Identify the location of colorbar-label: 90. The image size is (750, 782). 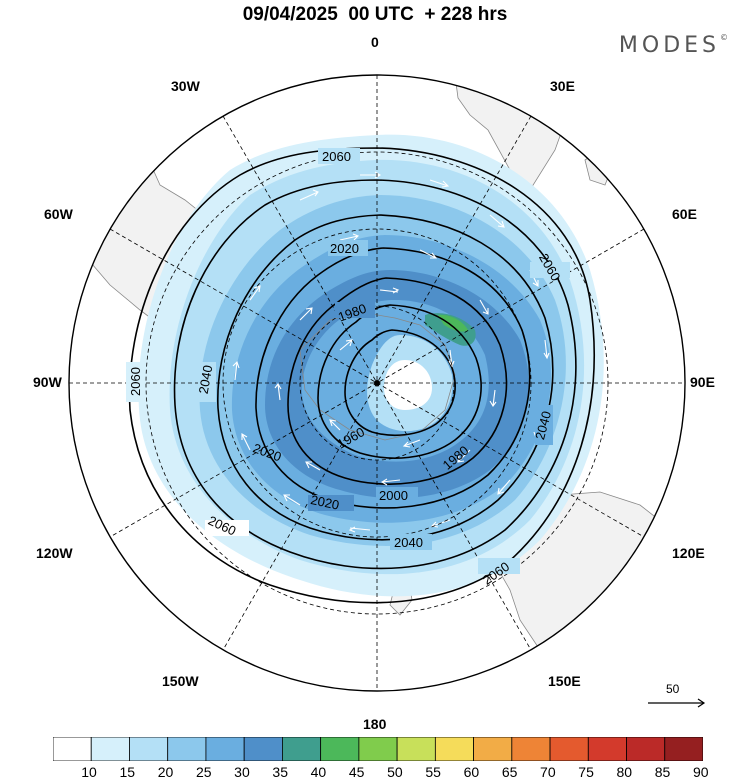
(701, 772).